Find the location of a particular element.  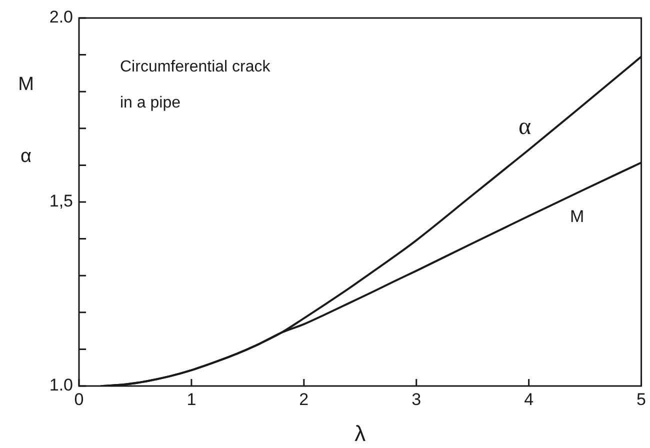

x-tick-label: 1 is located at coordinates (191, 399).